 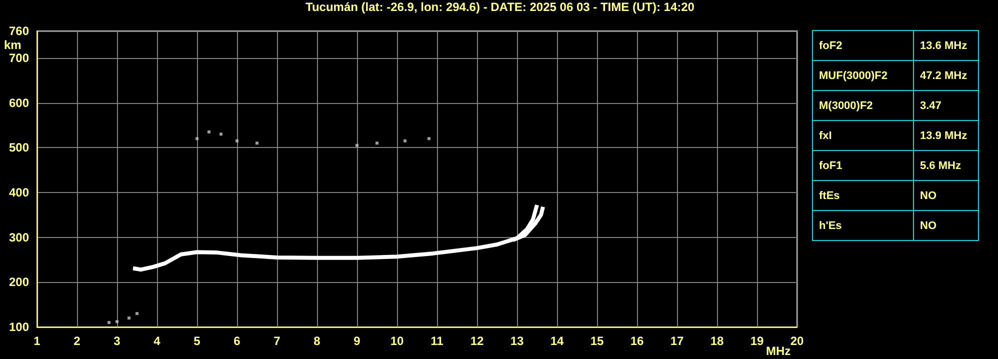 I want to click on x-tick-label: 4, so click(x=157, y=341).